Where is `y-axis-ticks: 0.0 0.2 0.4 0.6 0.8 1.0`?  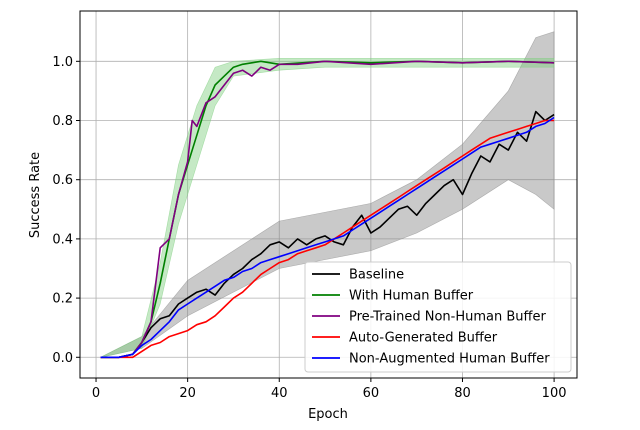 y-axis-ticks: 0.0 0.2 0.4 0.6 0.8 1.0 is located at coordinates (66, 210).